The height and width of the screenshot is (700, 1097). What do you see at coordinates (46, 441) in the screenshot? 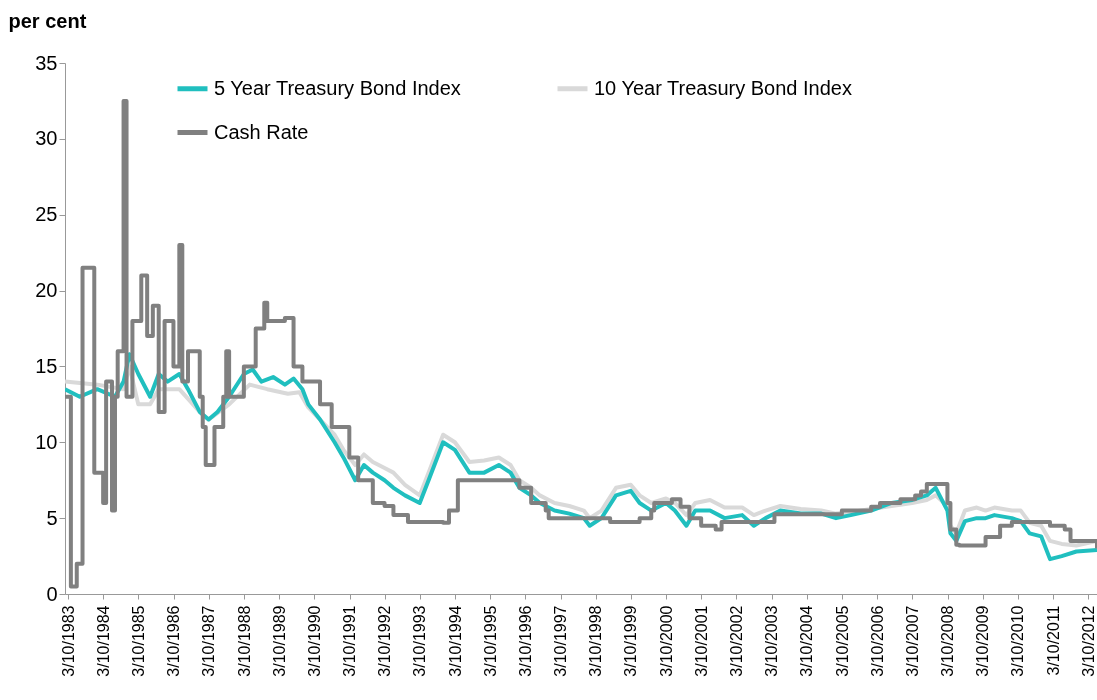
I see `y-tick-label: 10` at bounding box center [46, 441].